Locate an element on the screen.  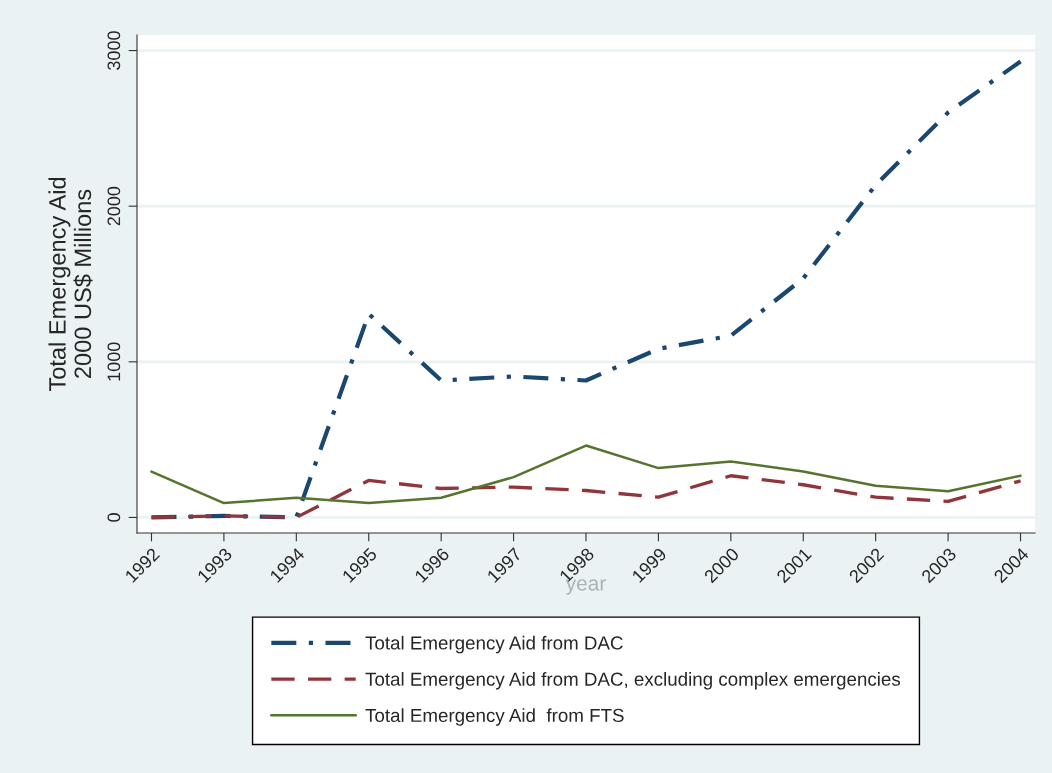
y-tick-label: 3000 is located at coordinates (114, 50).